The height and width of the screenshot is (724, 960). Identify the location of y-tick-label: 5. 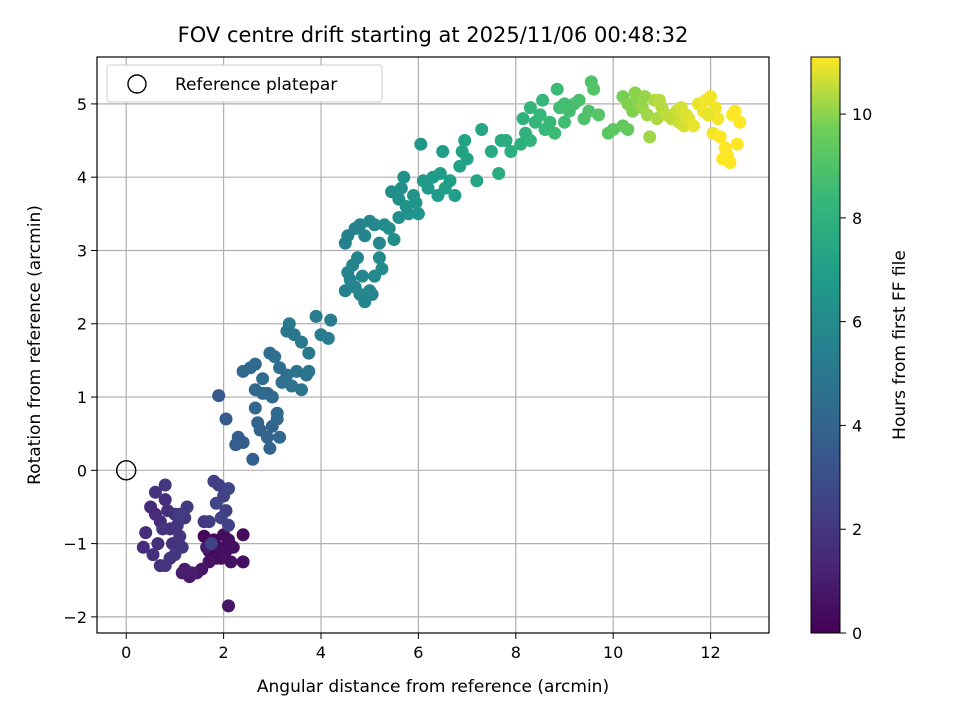
(82, 104).